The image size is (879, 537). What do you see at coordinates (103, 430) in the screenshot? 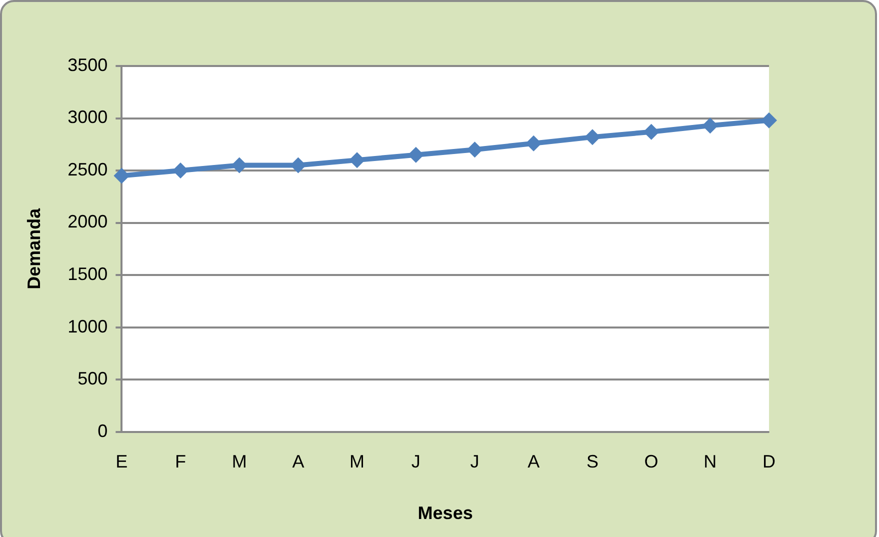
I see `y-tick-label: 0` at bounding box center [103, 430].